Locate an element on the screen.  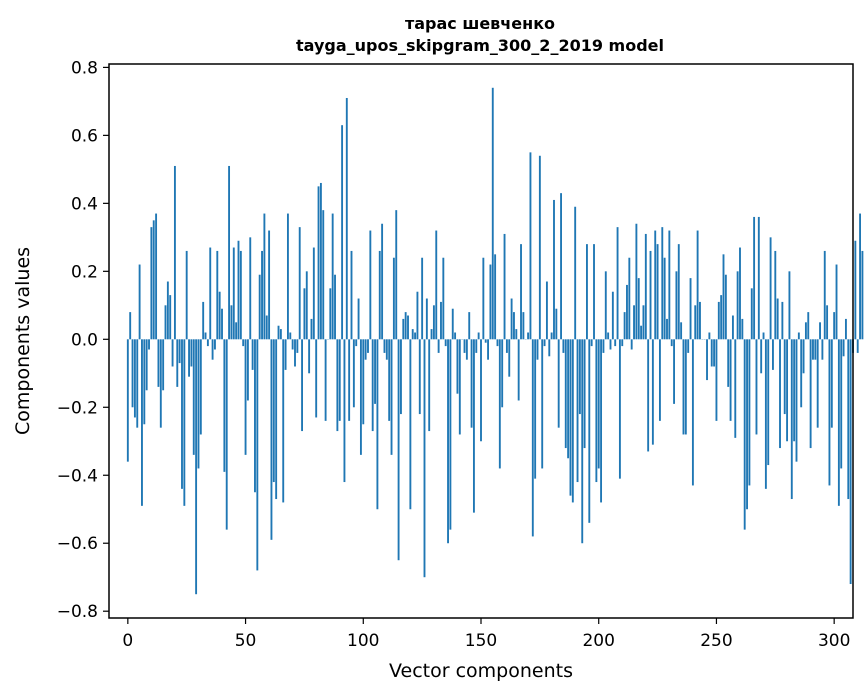
chart-subtitle: tayga_upos_skipgram_300_2_2019 model is located at coordinates (480, 45).